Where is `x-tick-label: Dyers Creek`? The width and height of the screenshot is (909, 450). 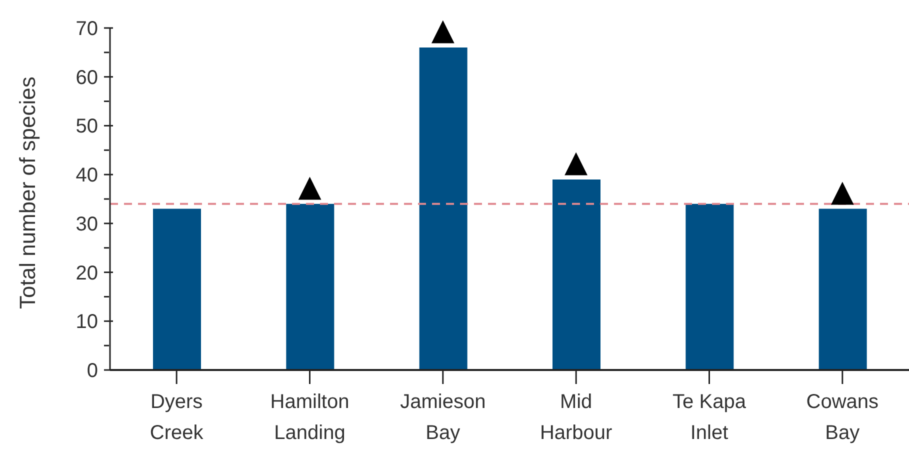
x-tick-label: Dyers Creek is located at coordinates (177, 417).